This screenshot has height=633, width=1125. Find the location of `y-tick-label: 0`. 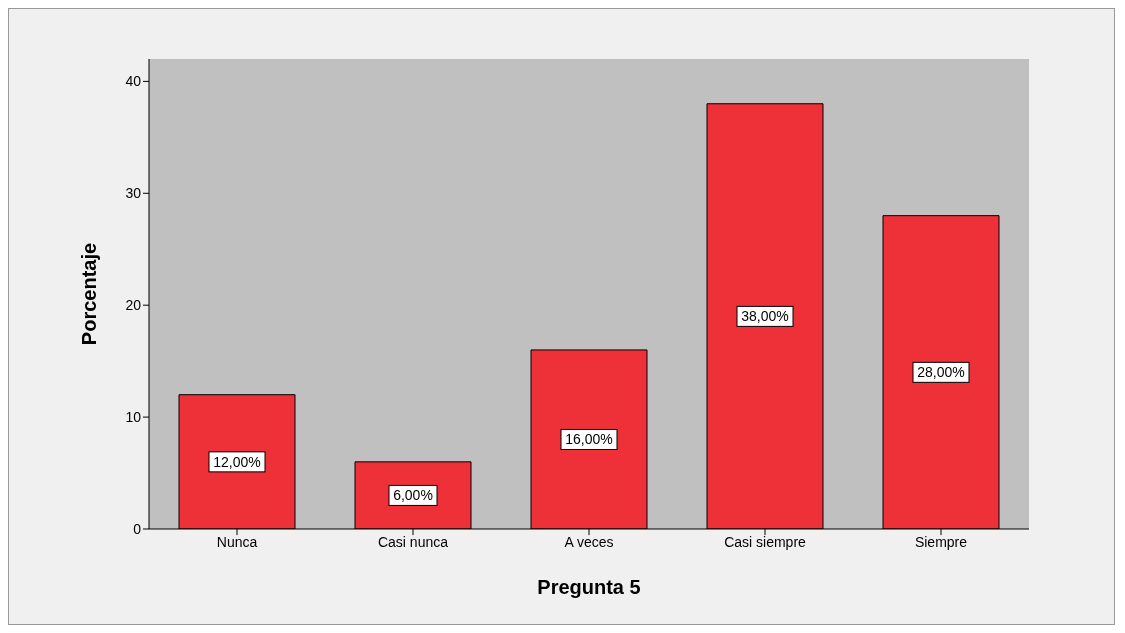

y-tick-label: 0 is located at coordinates (137, 528).